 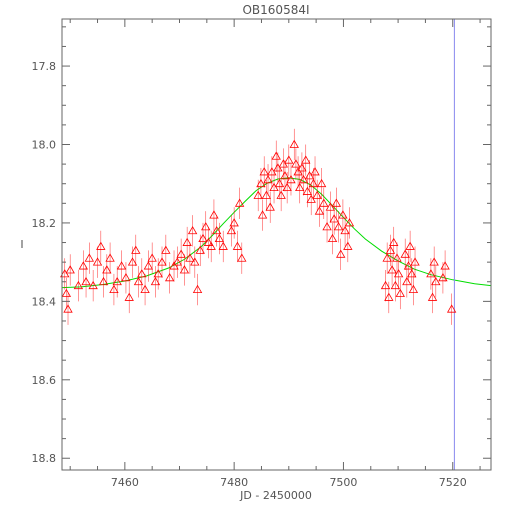 What do you see at coordinates (44, 380) in the screenshot?
I see `y-tick-label: 18.6` at bounding box center [44, 380].